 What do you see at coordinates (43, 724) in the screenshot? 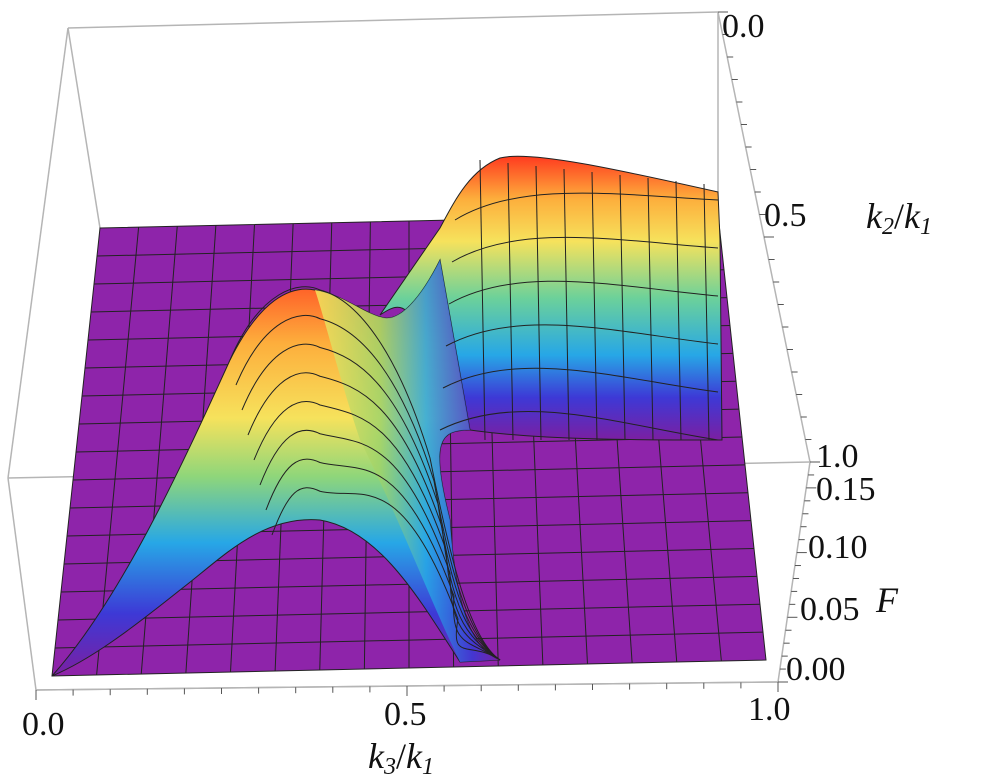
I see `x-tick-label: 0.0` at bounding box center [43, 724].